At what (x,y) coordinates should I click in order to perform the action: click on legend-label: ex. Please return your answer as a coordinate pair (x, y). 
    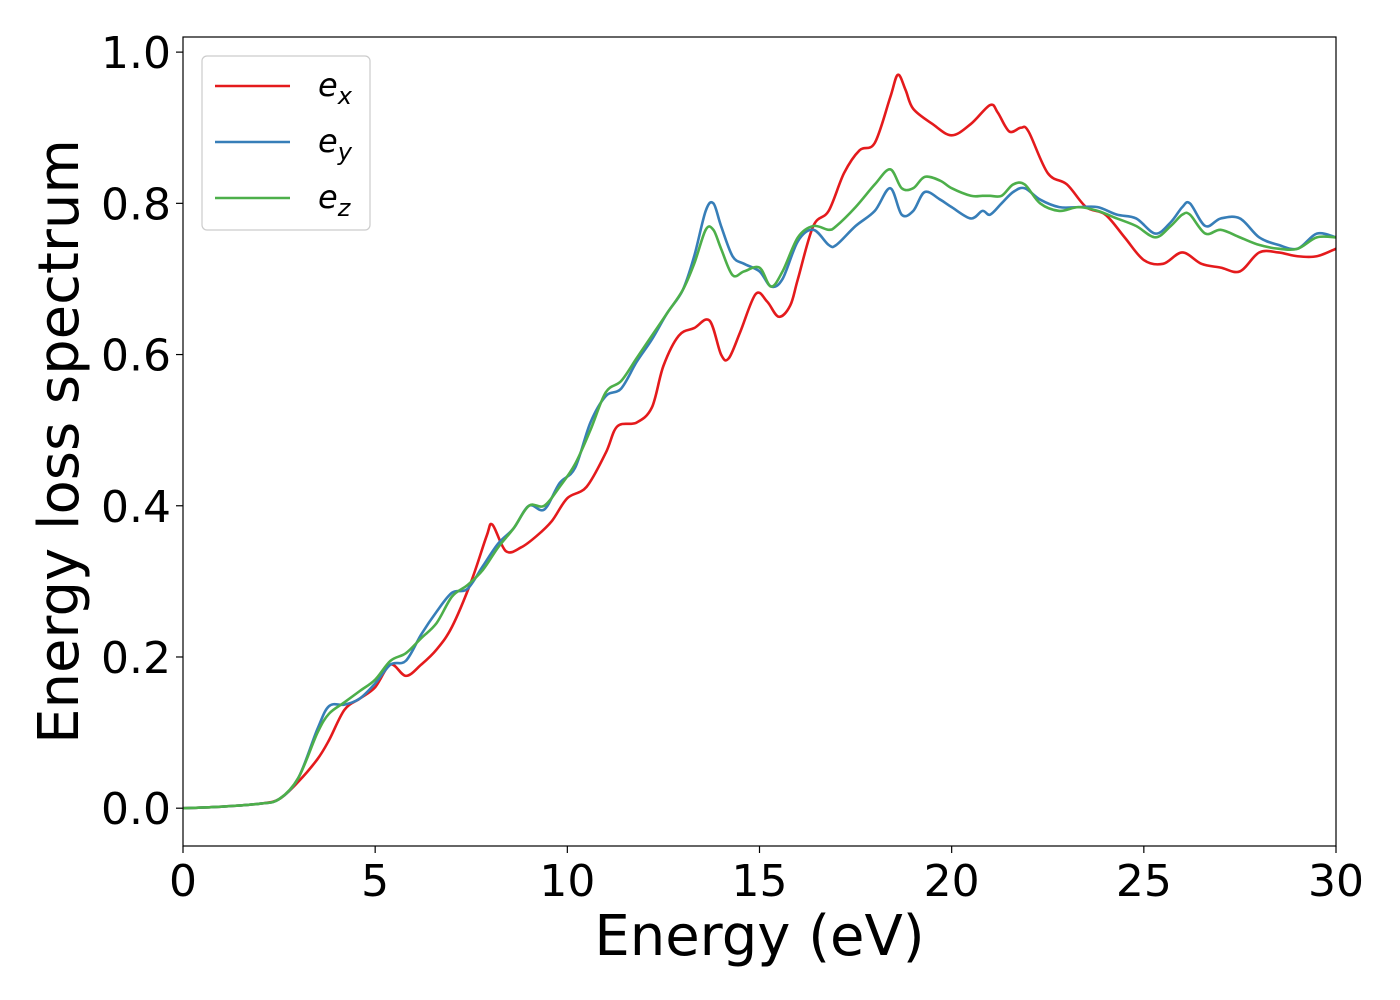
    Looking at the image, I should click on (335, 88).